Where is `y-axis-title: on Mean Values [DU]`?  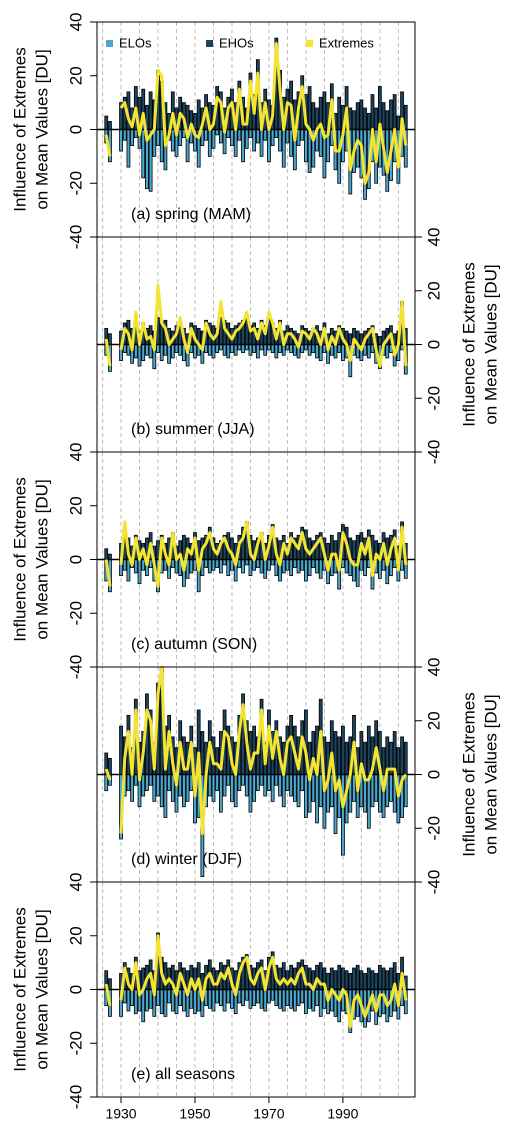 y-axis-title: on Mean Values [DU] is located at coordinates (41, 559).